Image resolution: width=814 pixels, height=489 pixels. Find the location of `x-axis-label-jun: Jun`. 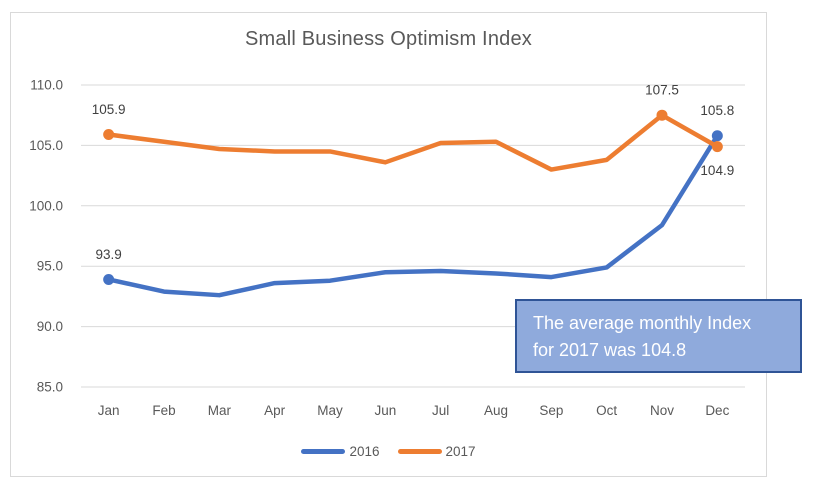

x-axis-label-jun: Jun is located at coordinates (385, 410).